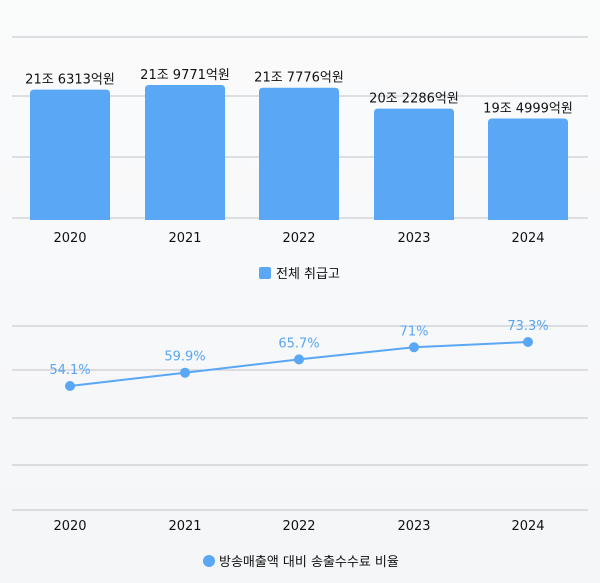 This screenshot has width=600, height=583. What do you see at coordinates (209, 561) in the screenshot?
I see `line-legend-marker` at bounding box center [209, 561].